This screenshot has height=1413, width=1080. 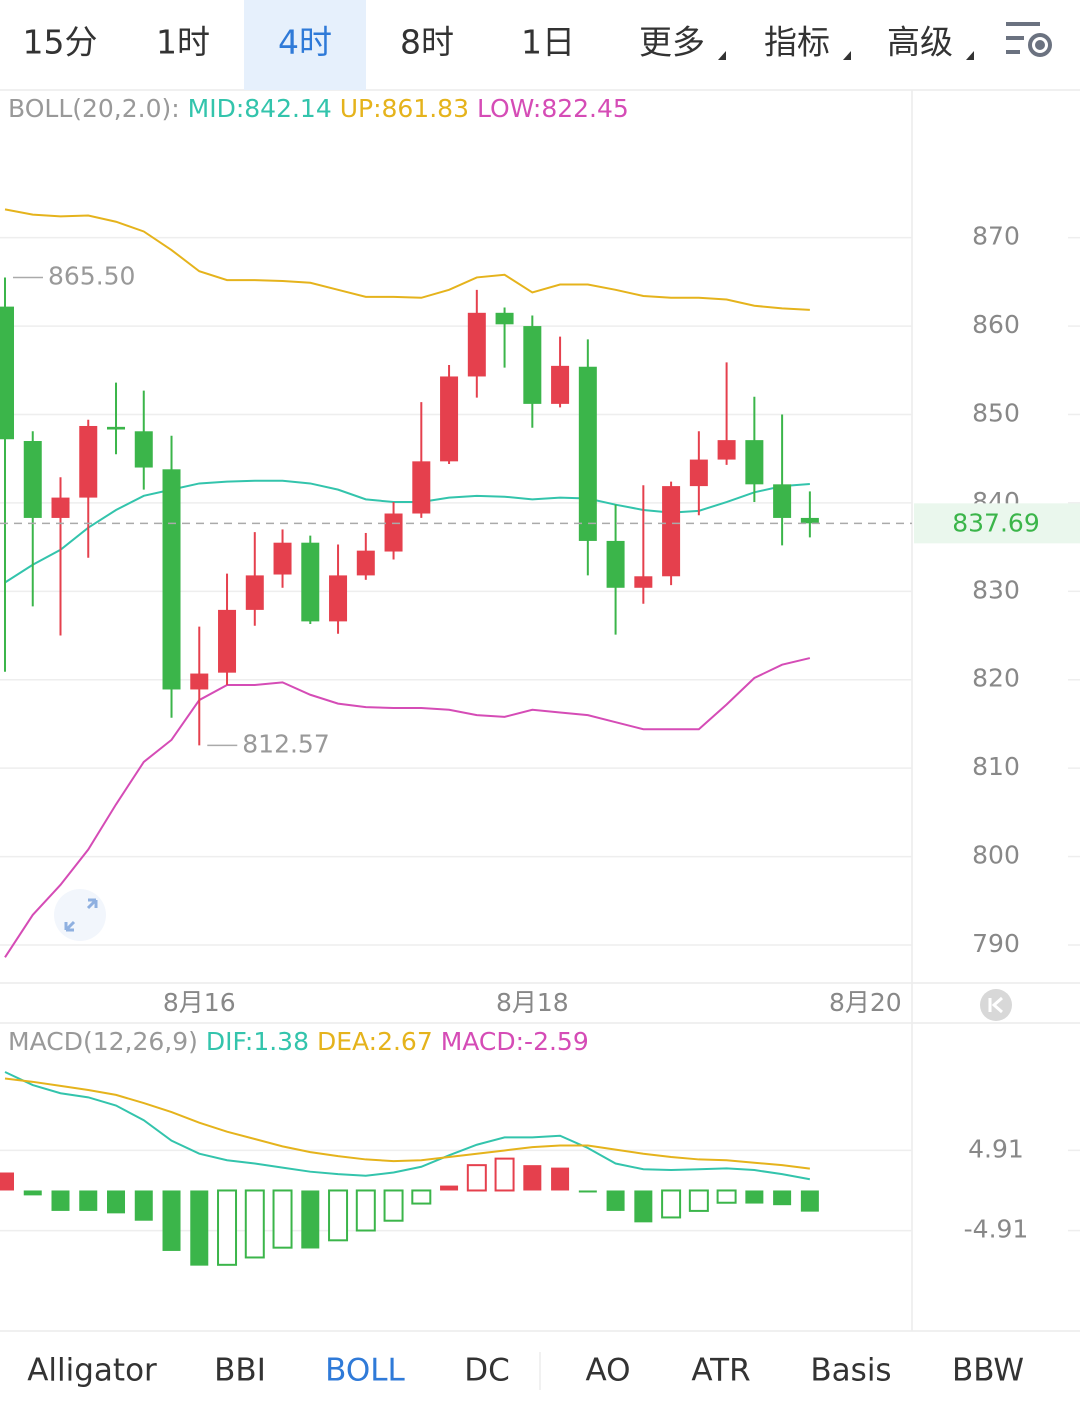 I want to click on last-price-label: 837.69, so click(x=995, y=522).